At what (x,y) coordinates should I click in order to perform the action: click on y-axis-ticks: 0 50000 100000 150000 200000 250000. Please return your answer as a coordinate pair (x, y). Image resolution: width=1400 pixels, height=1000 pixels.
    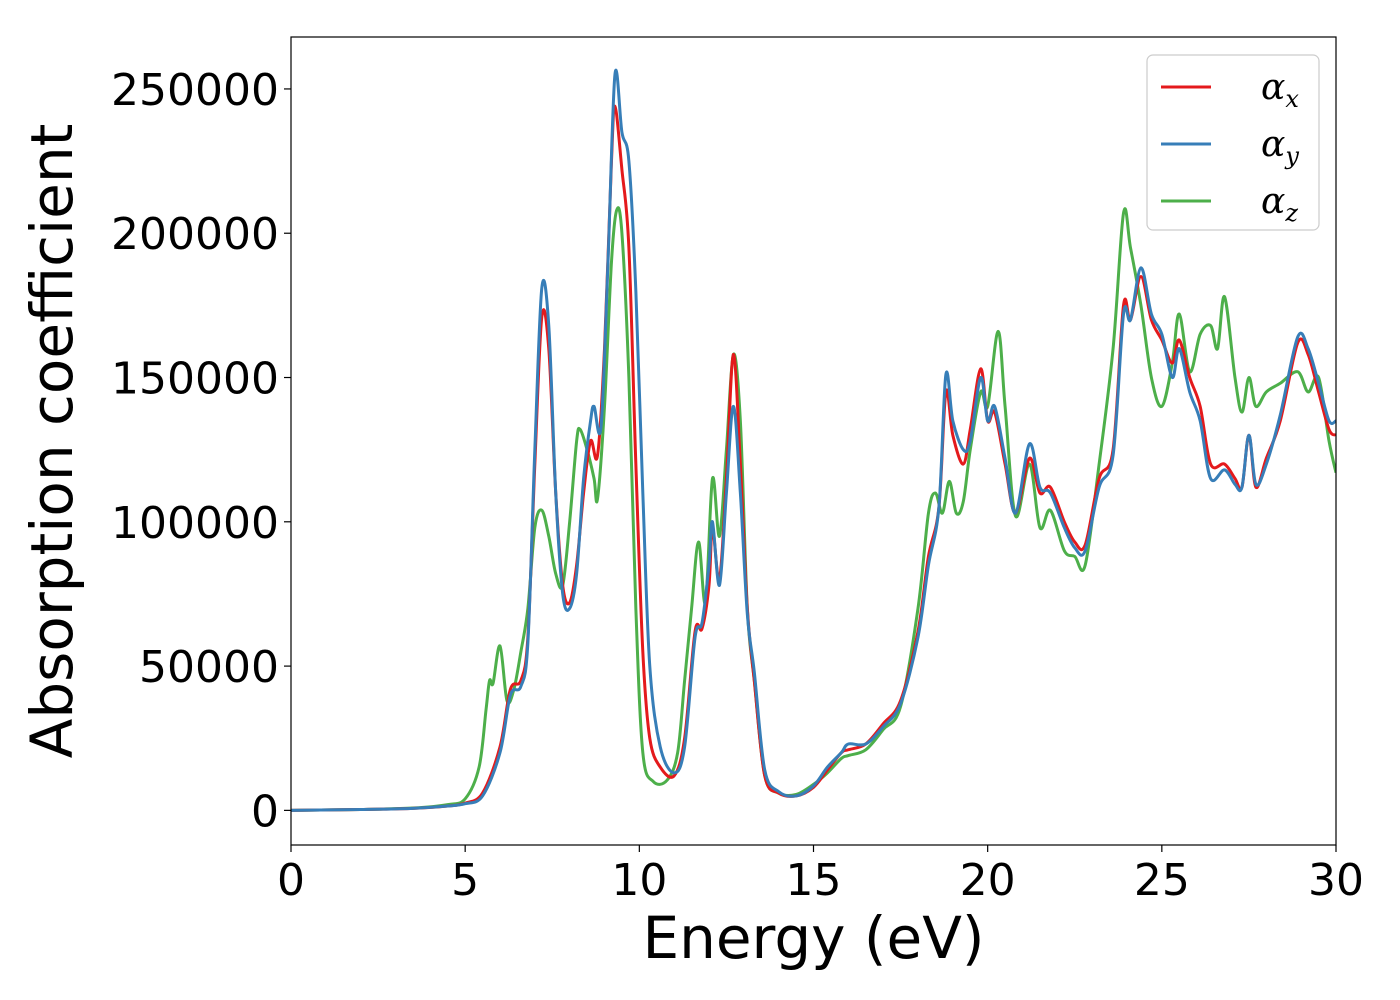
    Looking at the image, I should click on (201, 451).